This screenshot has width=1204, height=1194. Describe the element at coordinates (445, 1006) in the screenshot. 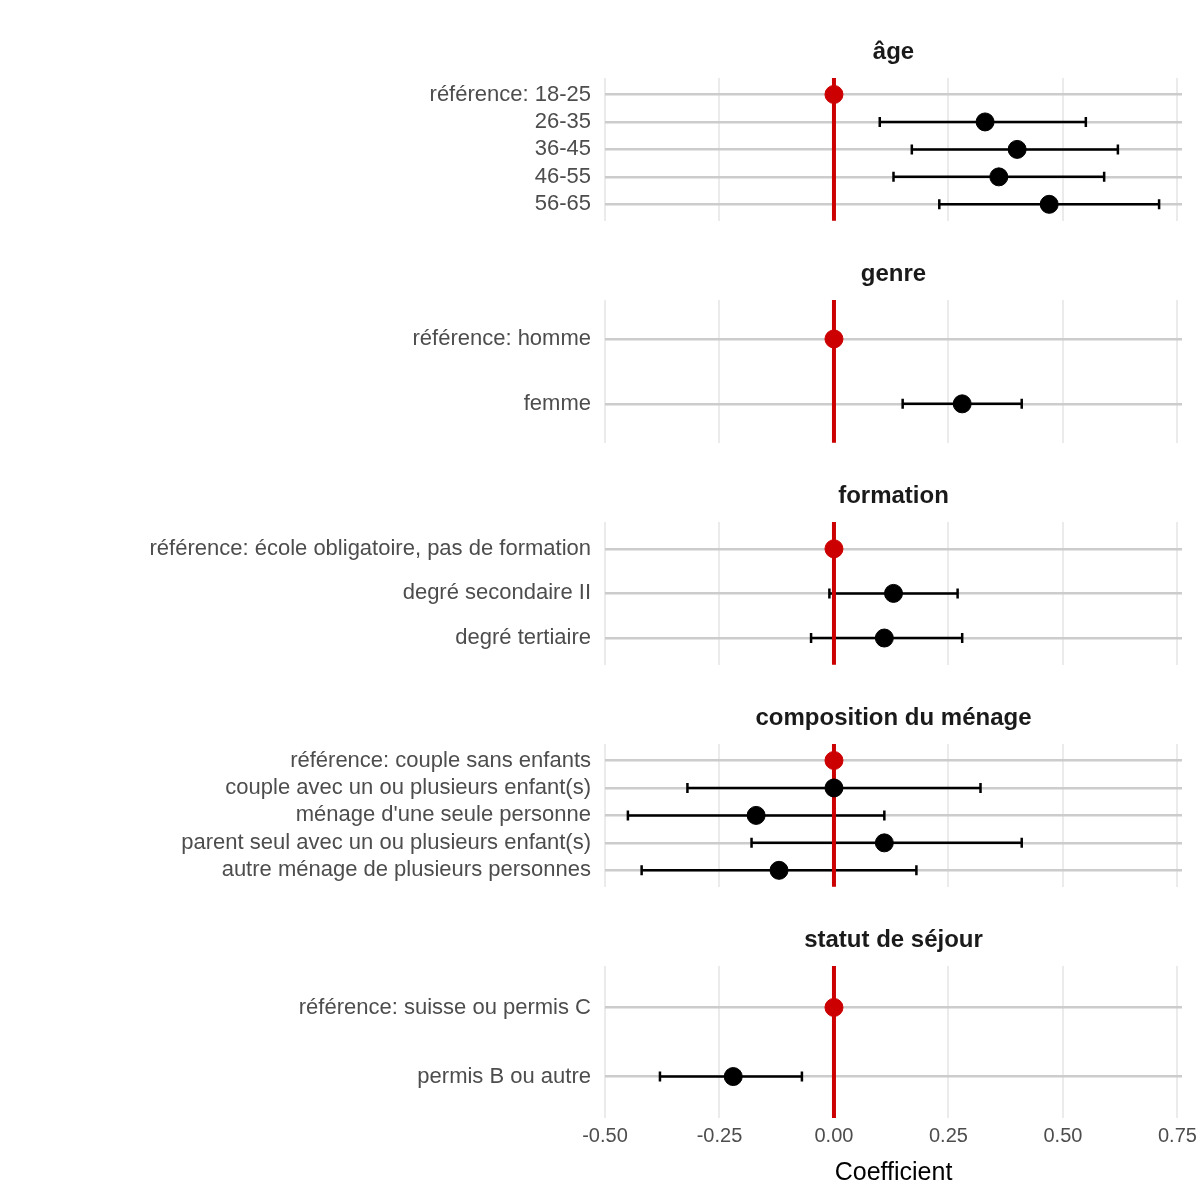

I see `y-tick-label: référence: suisse ou permis C` at that location.